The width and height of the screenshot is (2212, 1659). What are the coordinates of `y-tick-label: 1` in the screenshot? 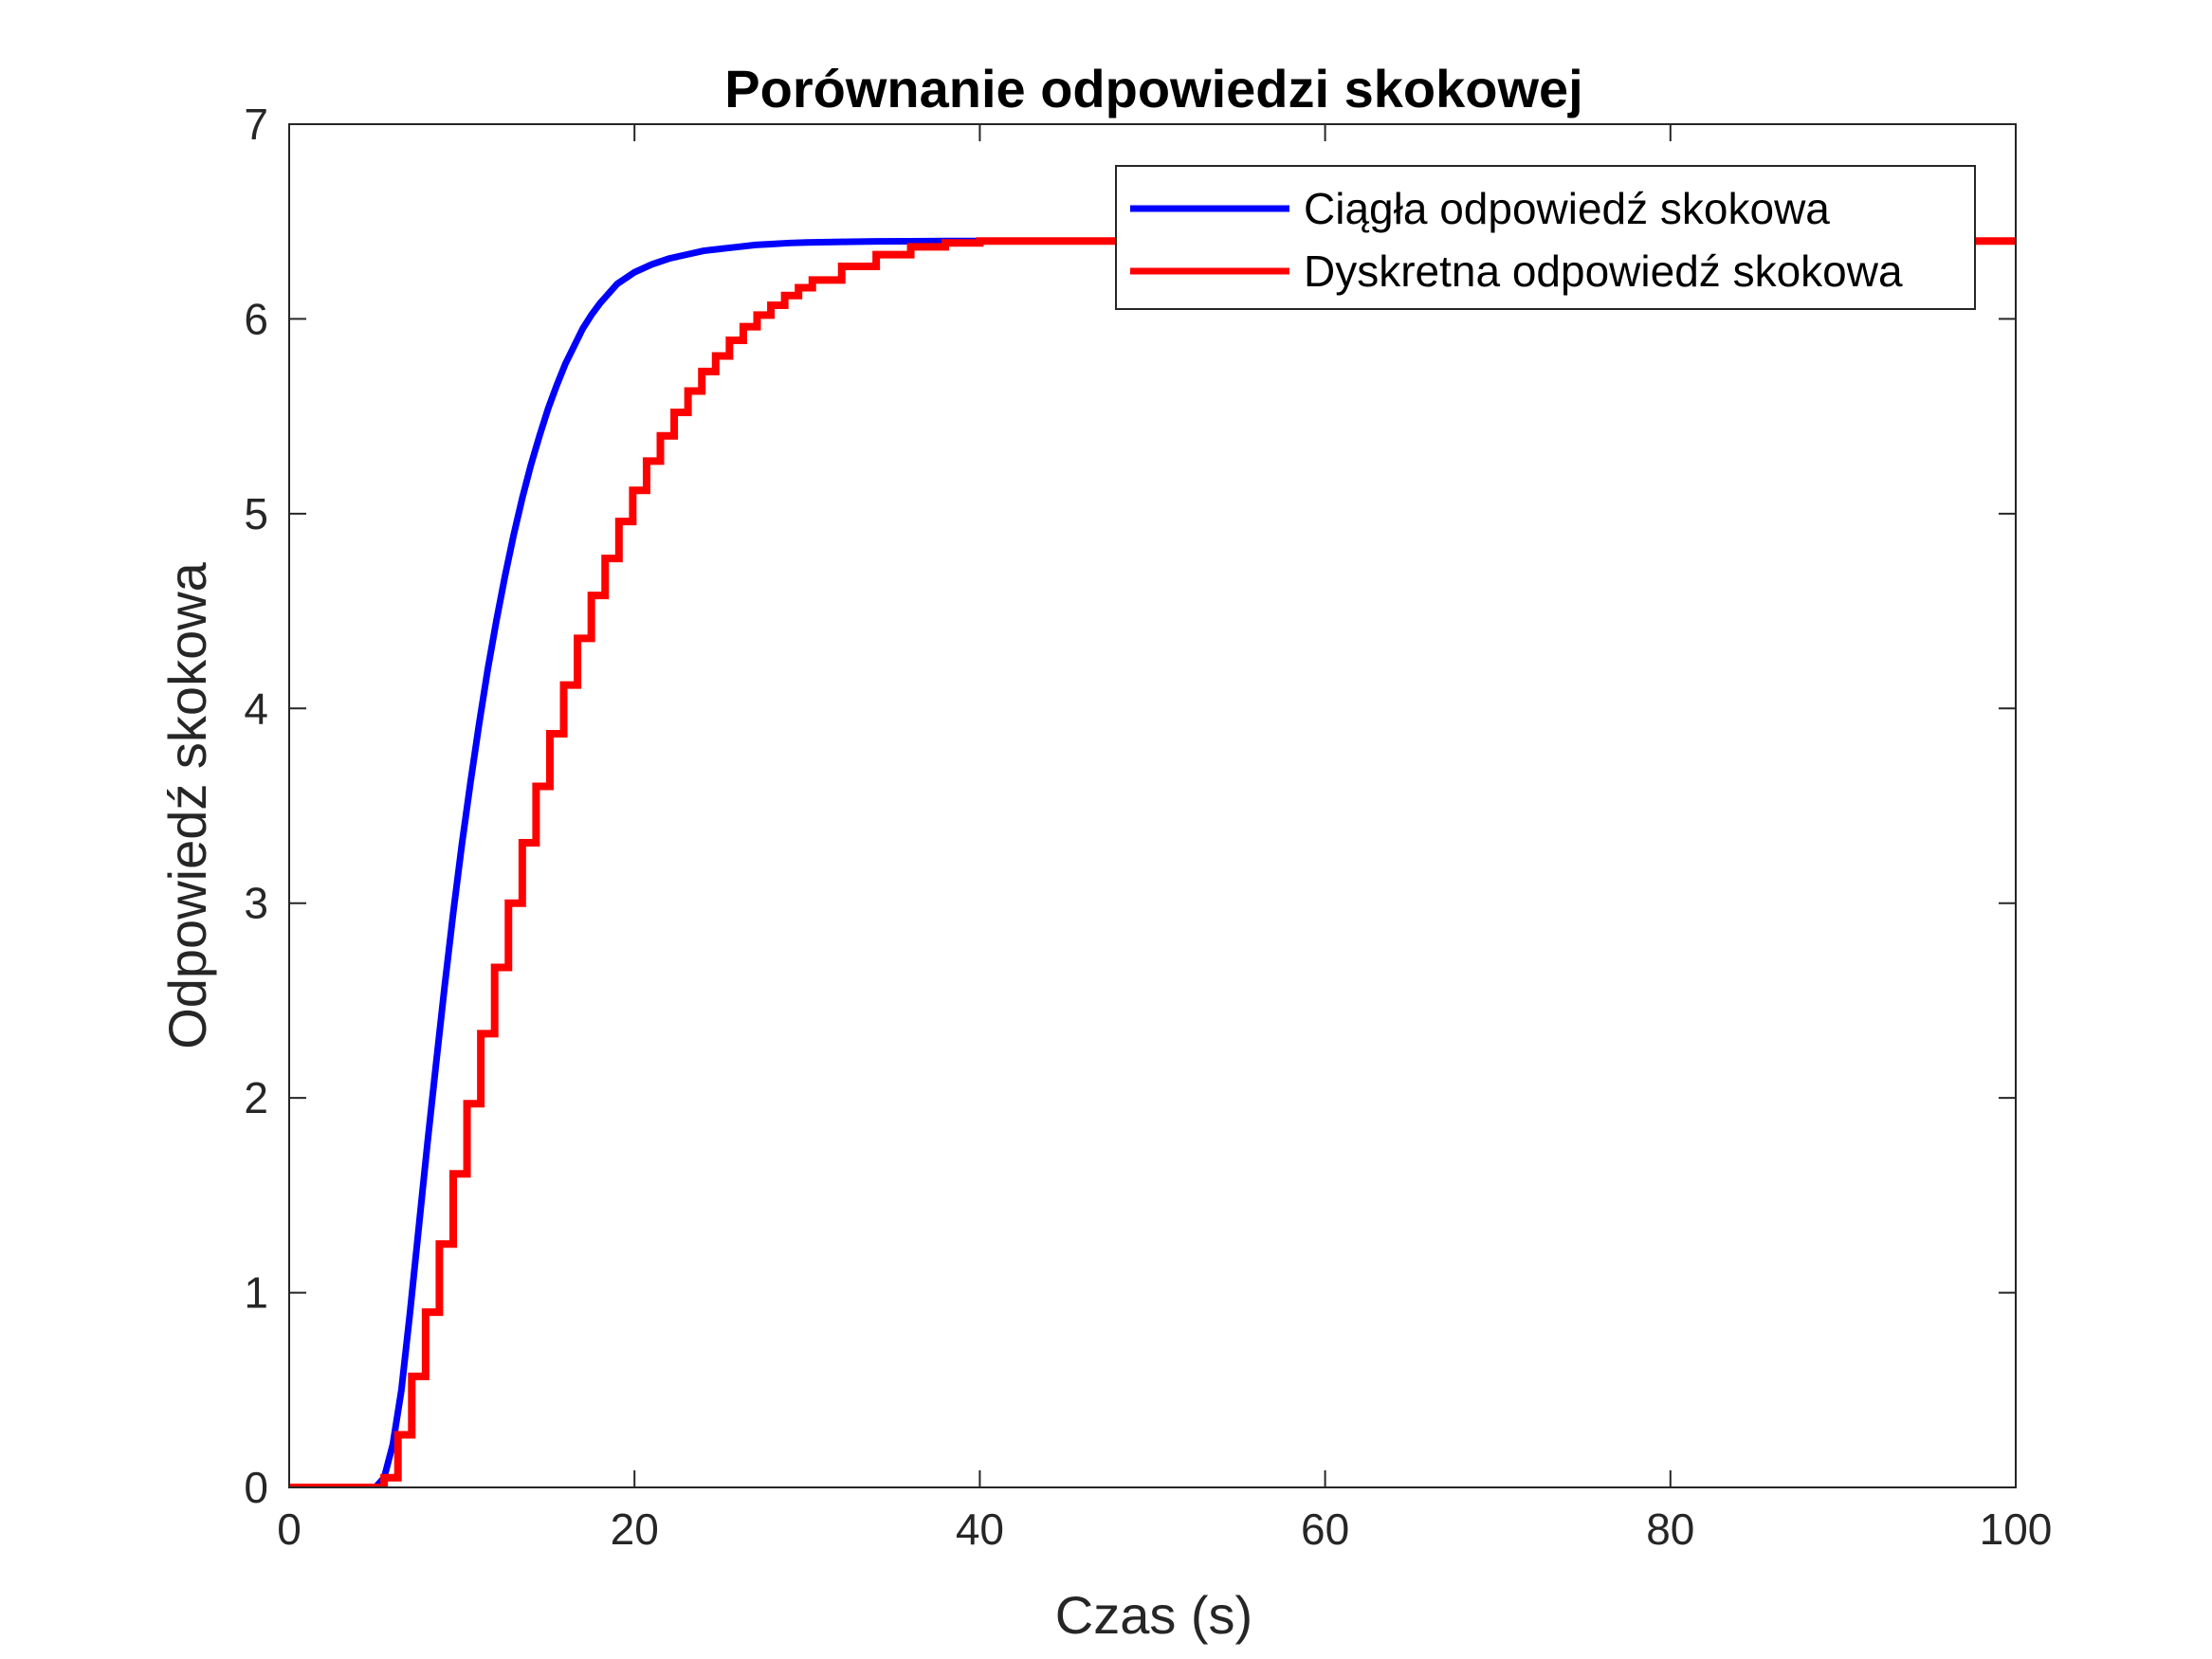 It's located at (256, 1293).